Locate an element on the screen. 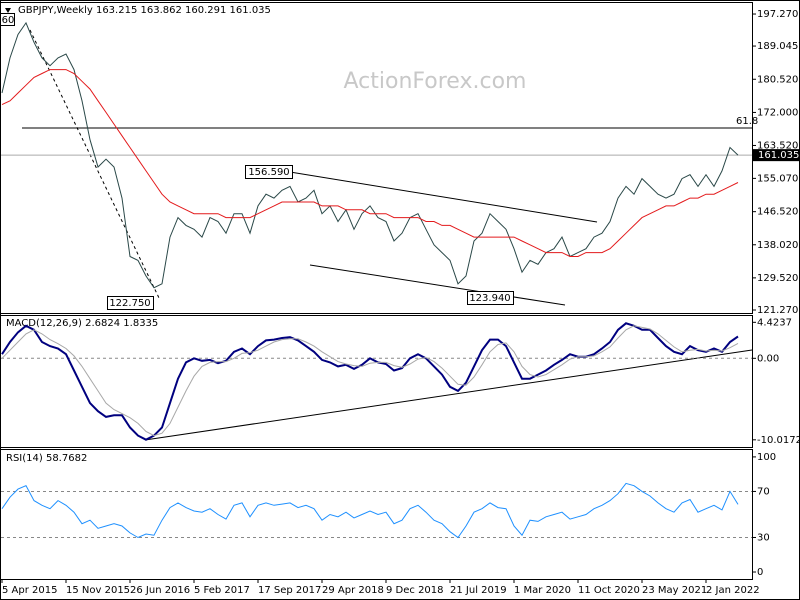 Image resolution: width=800 pixels, height=600 pixels. price-label: 161.035 is located at coordinates (778, 155).